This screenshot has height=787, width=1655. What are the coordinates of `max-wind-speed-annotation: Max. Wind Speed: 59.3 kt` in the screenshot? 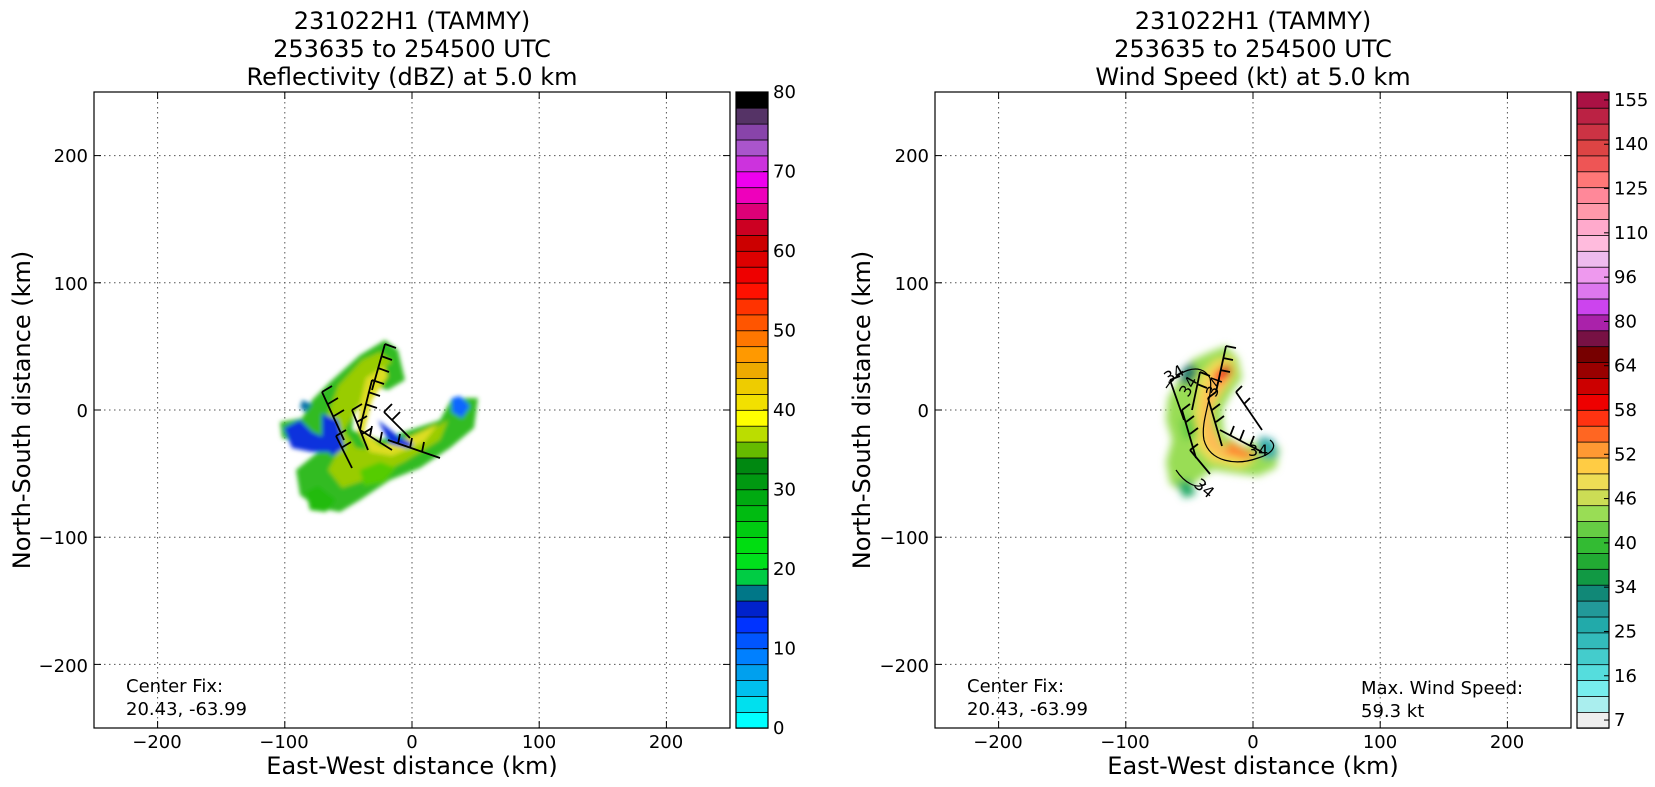 It's located at (1442, 700).